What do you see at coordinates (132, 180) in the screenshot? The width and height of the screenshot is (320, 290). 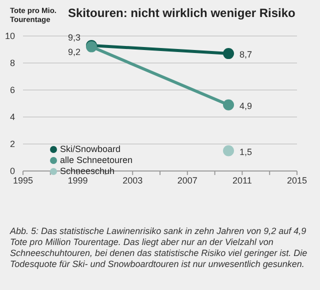 I see `x-tick-label: 2003` at bounding box center [132, 180].